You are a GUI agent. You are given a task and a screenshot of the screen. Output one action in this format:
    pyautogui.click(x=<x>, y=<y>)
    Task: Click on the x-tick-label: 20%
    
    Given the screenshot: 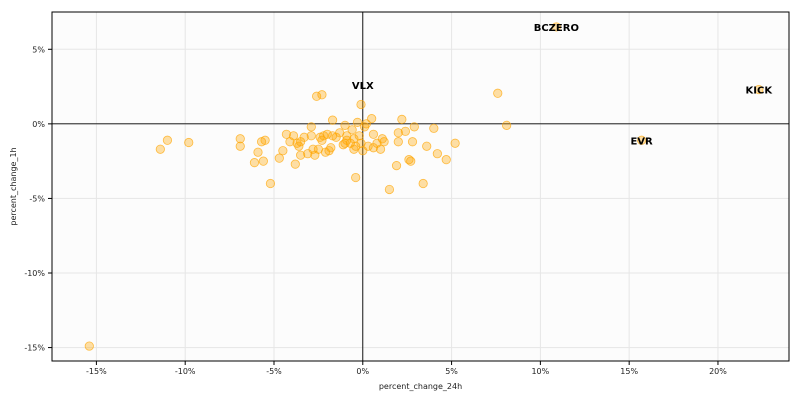 What is the action you would take?
    pyautogui.click(x=718, y=371)
    